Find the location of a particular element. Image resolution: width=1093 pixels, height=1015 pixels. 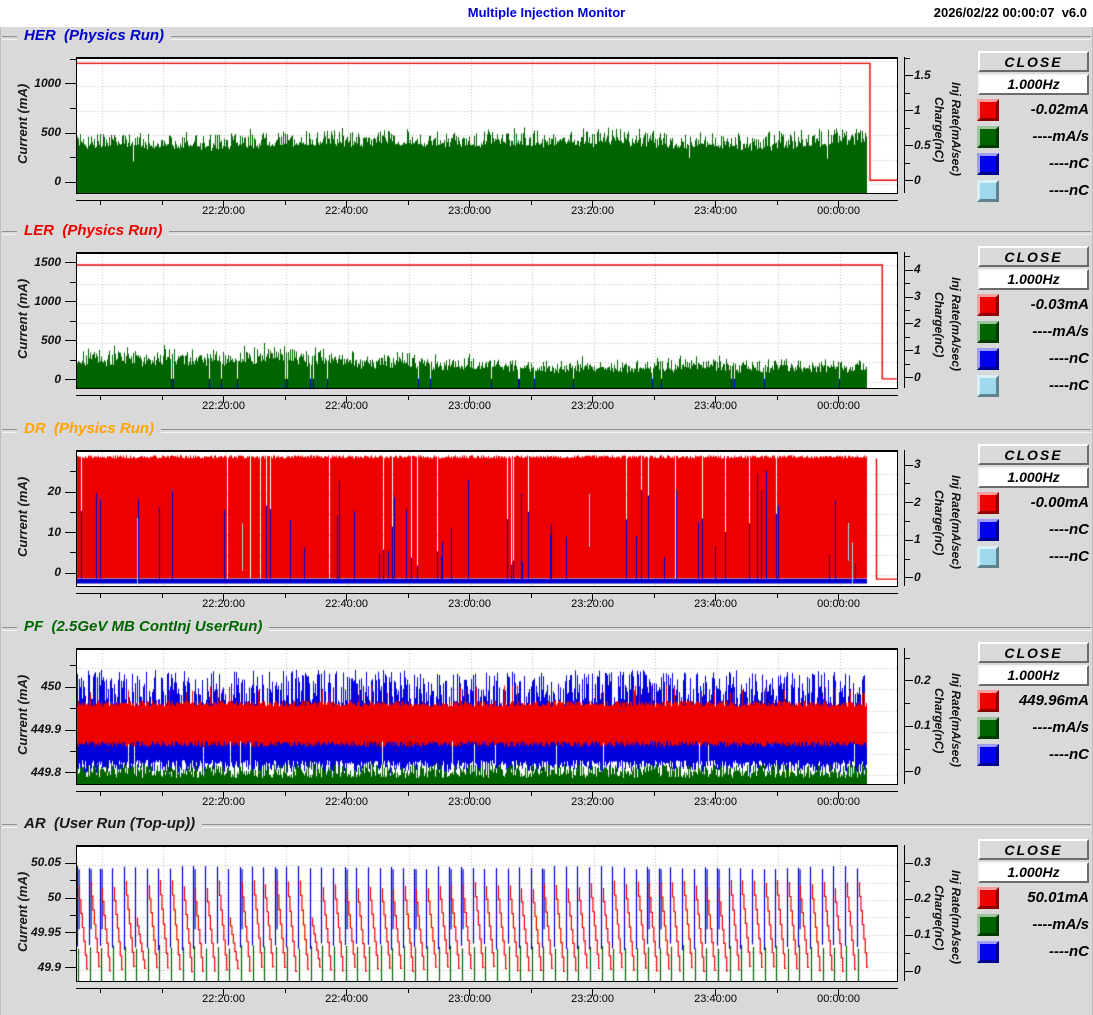

readout-value: -0.03mA is located at coordinates (1059, 304).